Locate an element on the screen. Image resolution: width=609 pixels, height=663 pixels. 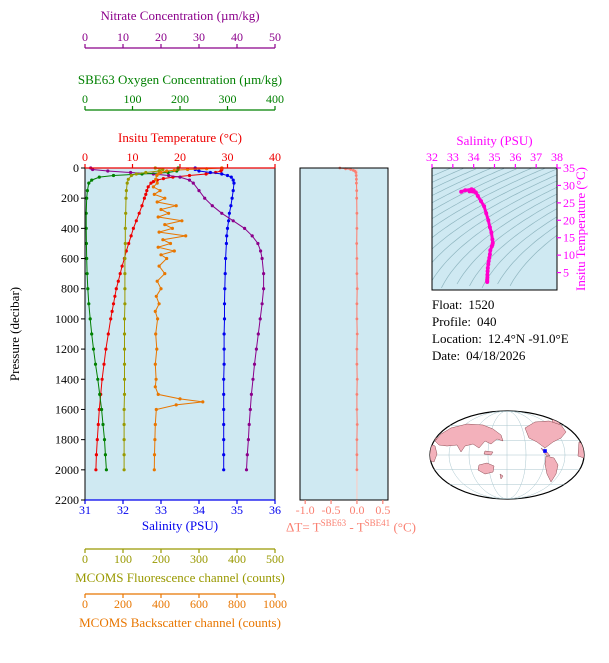
land-australia is located at coordinates (486, 468).